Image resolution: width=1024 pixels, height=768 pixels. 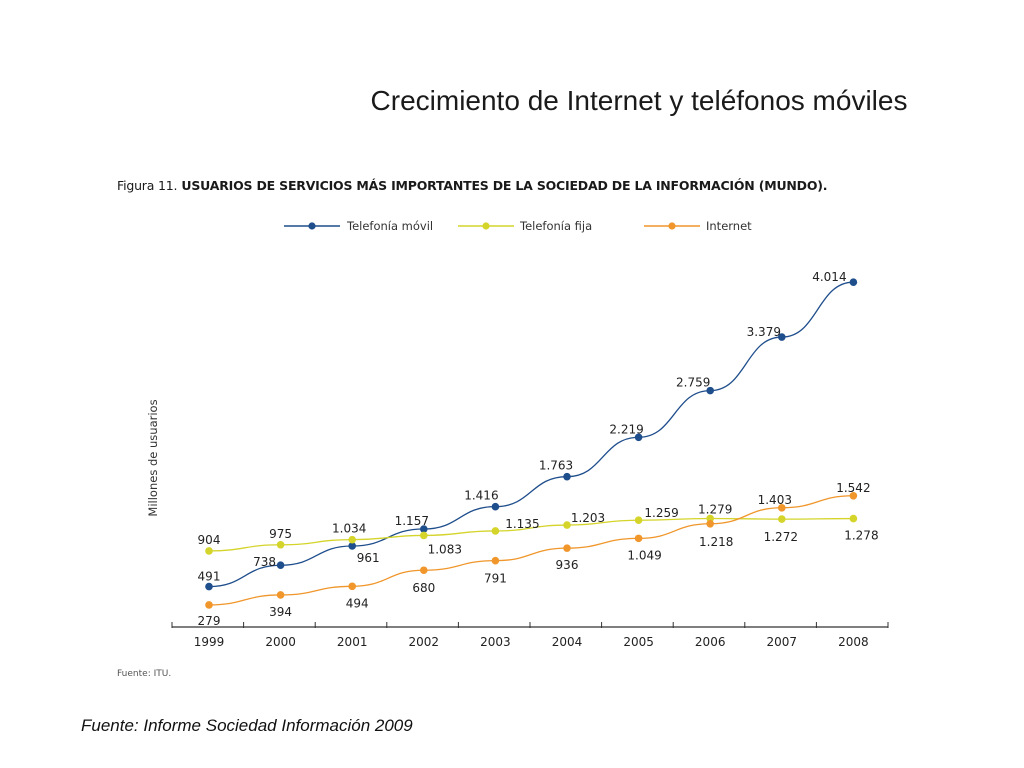 What do you see at coordinates (209, 577) in the screenshot?
I see `data-label: 491` at bounding box center [209, 577].